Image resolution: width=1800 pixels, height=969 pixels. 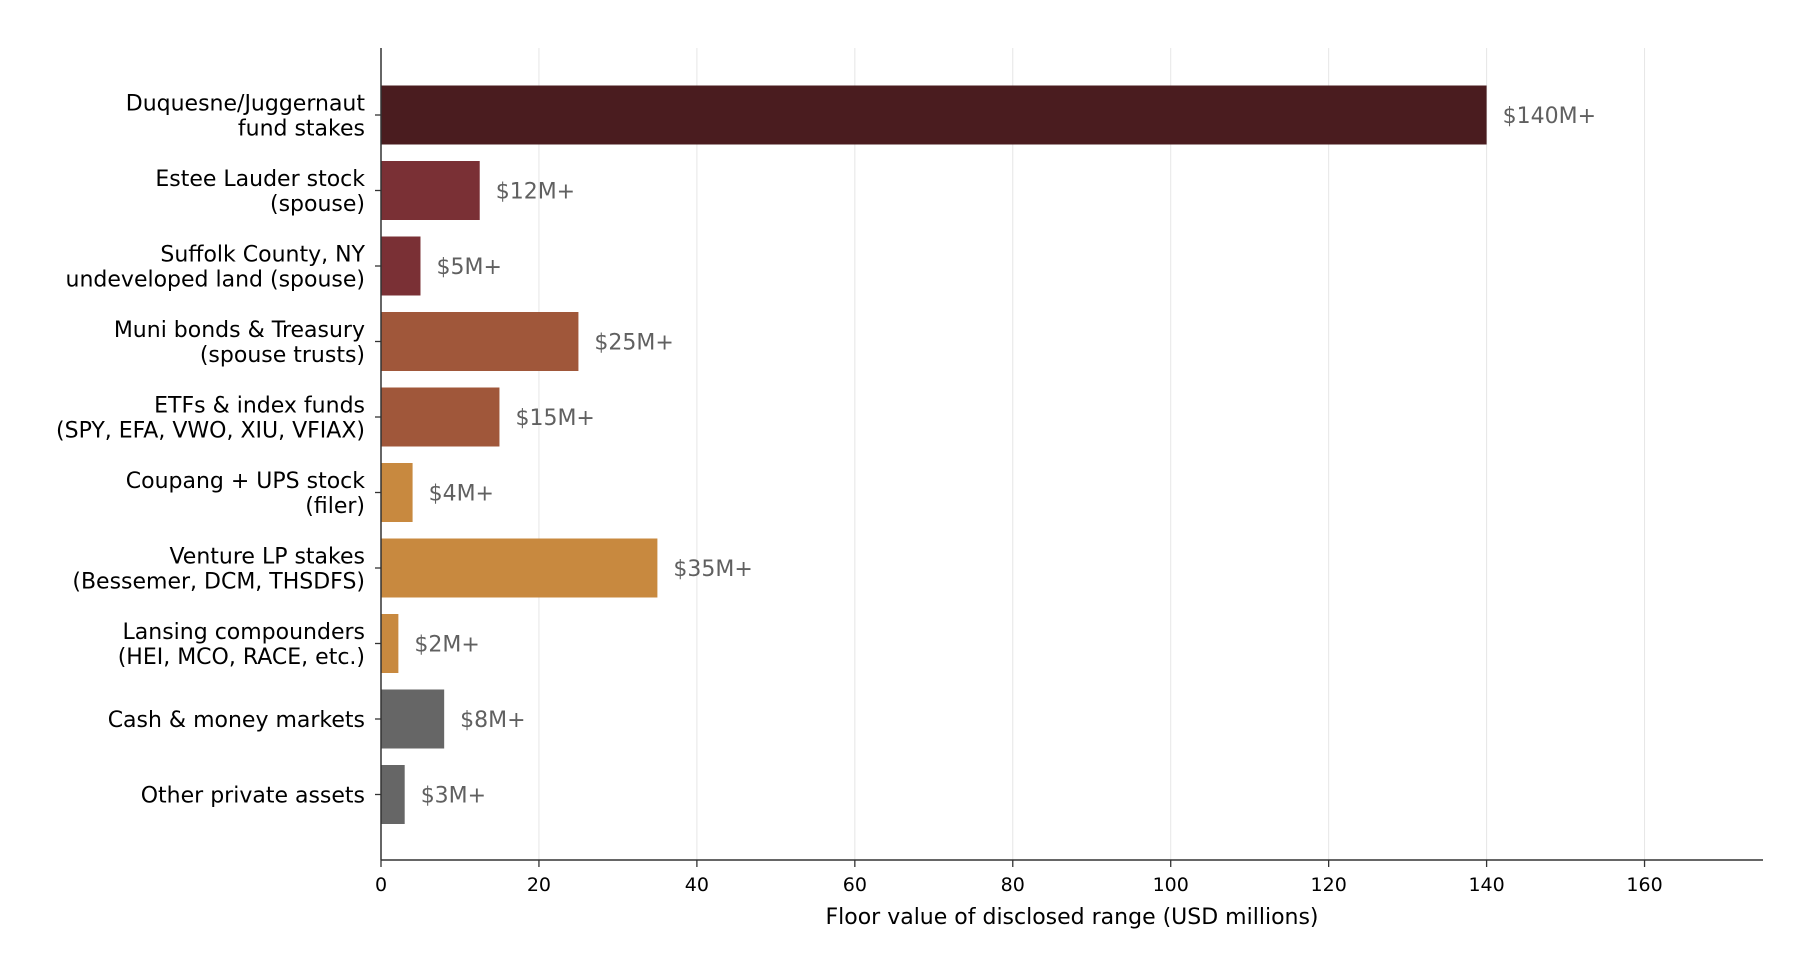 What do you see at coordinates (267, 557) in the screenshot?
I see `category-label-6-0: Venture LP stakes` at bounding box center [267, 557].